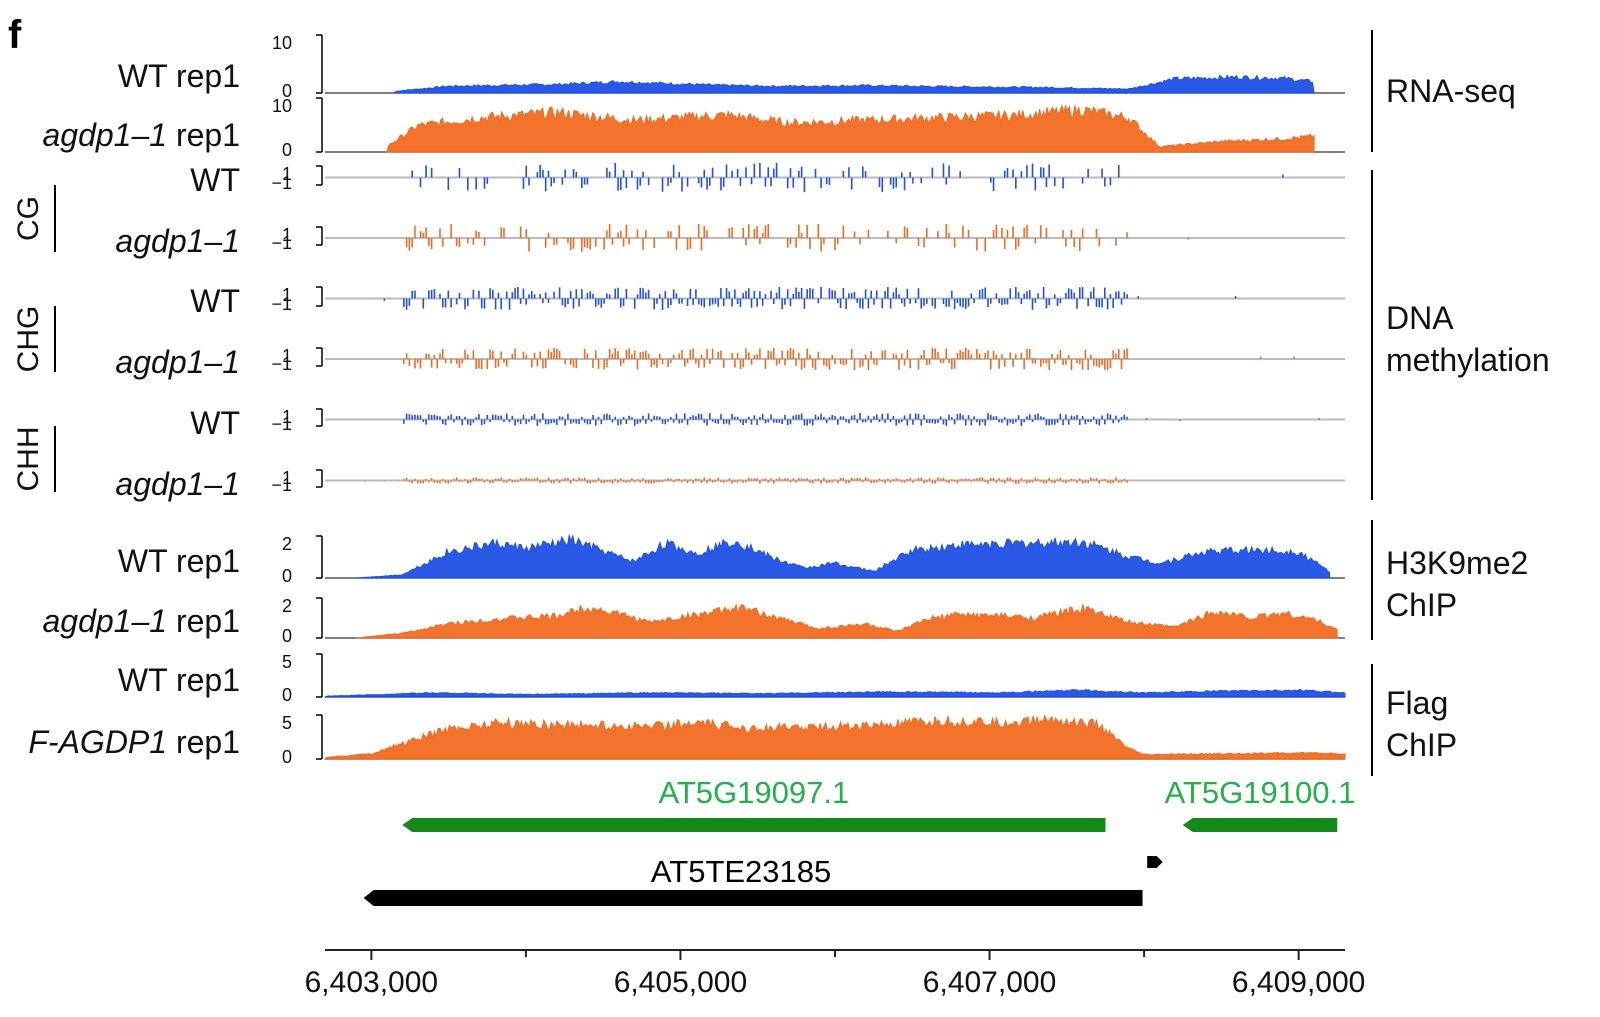  I want to click on track-label-italic: F-AGDP1, so click(97, 742).